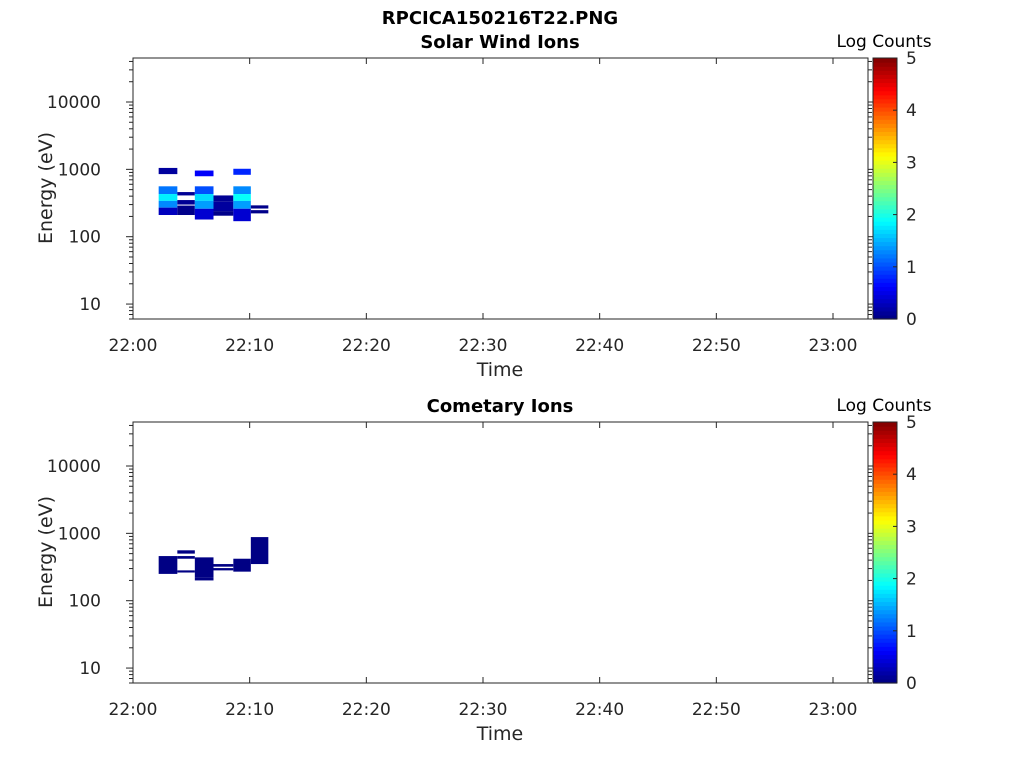 The height and width of the screenshot is (768, 1024). Describe the element at coordinates (249, 710) in the screenshot. I see `x-tick-label: 22:10` at that location.